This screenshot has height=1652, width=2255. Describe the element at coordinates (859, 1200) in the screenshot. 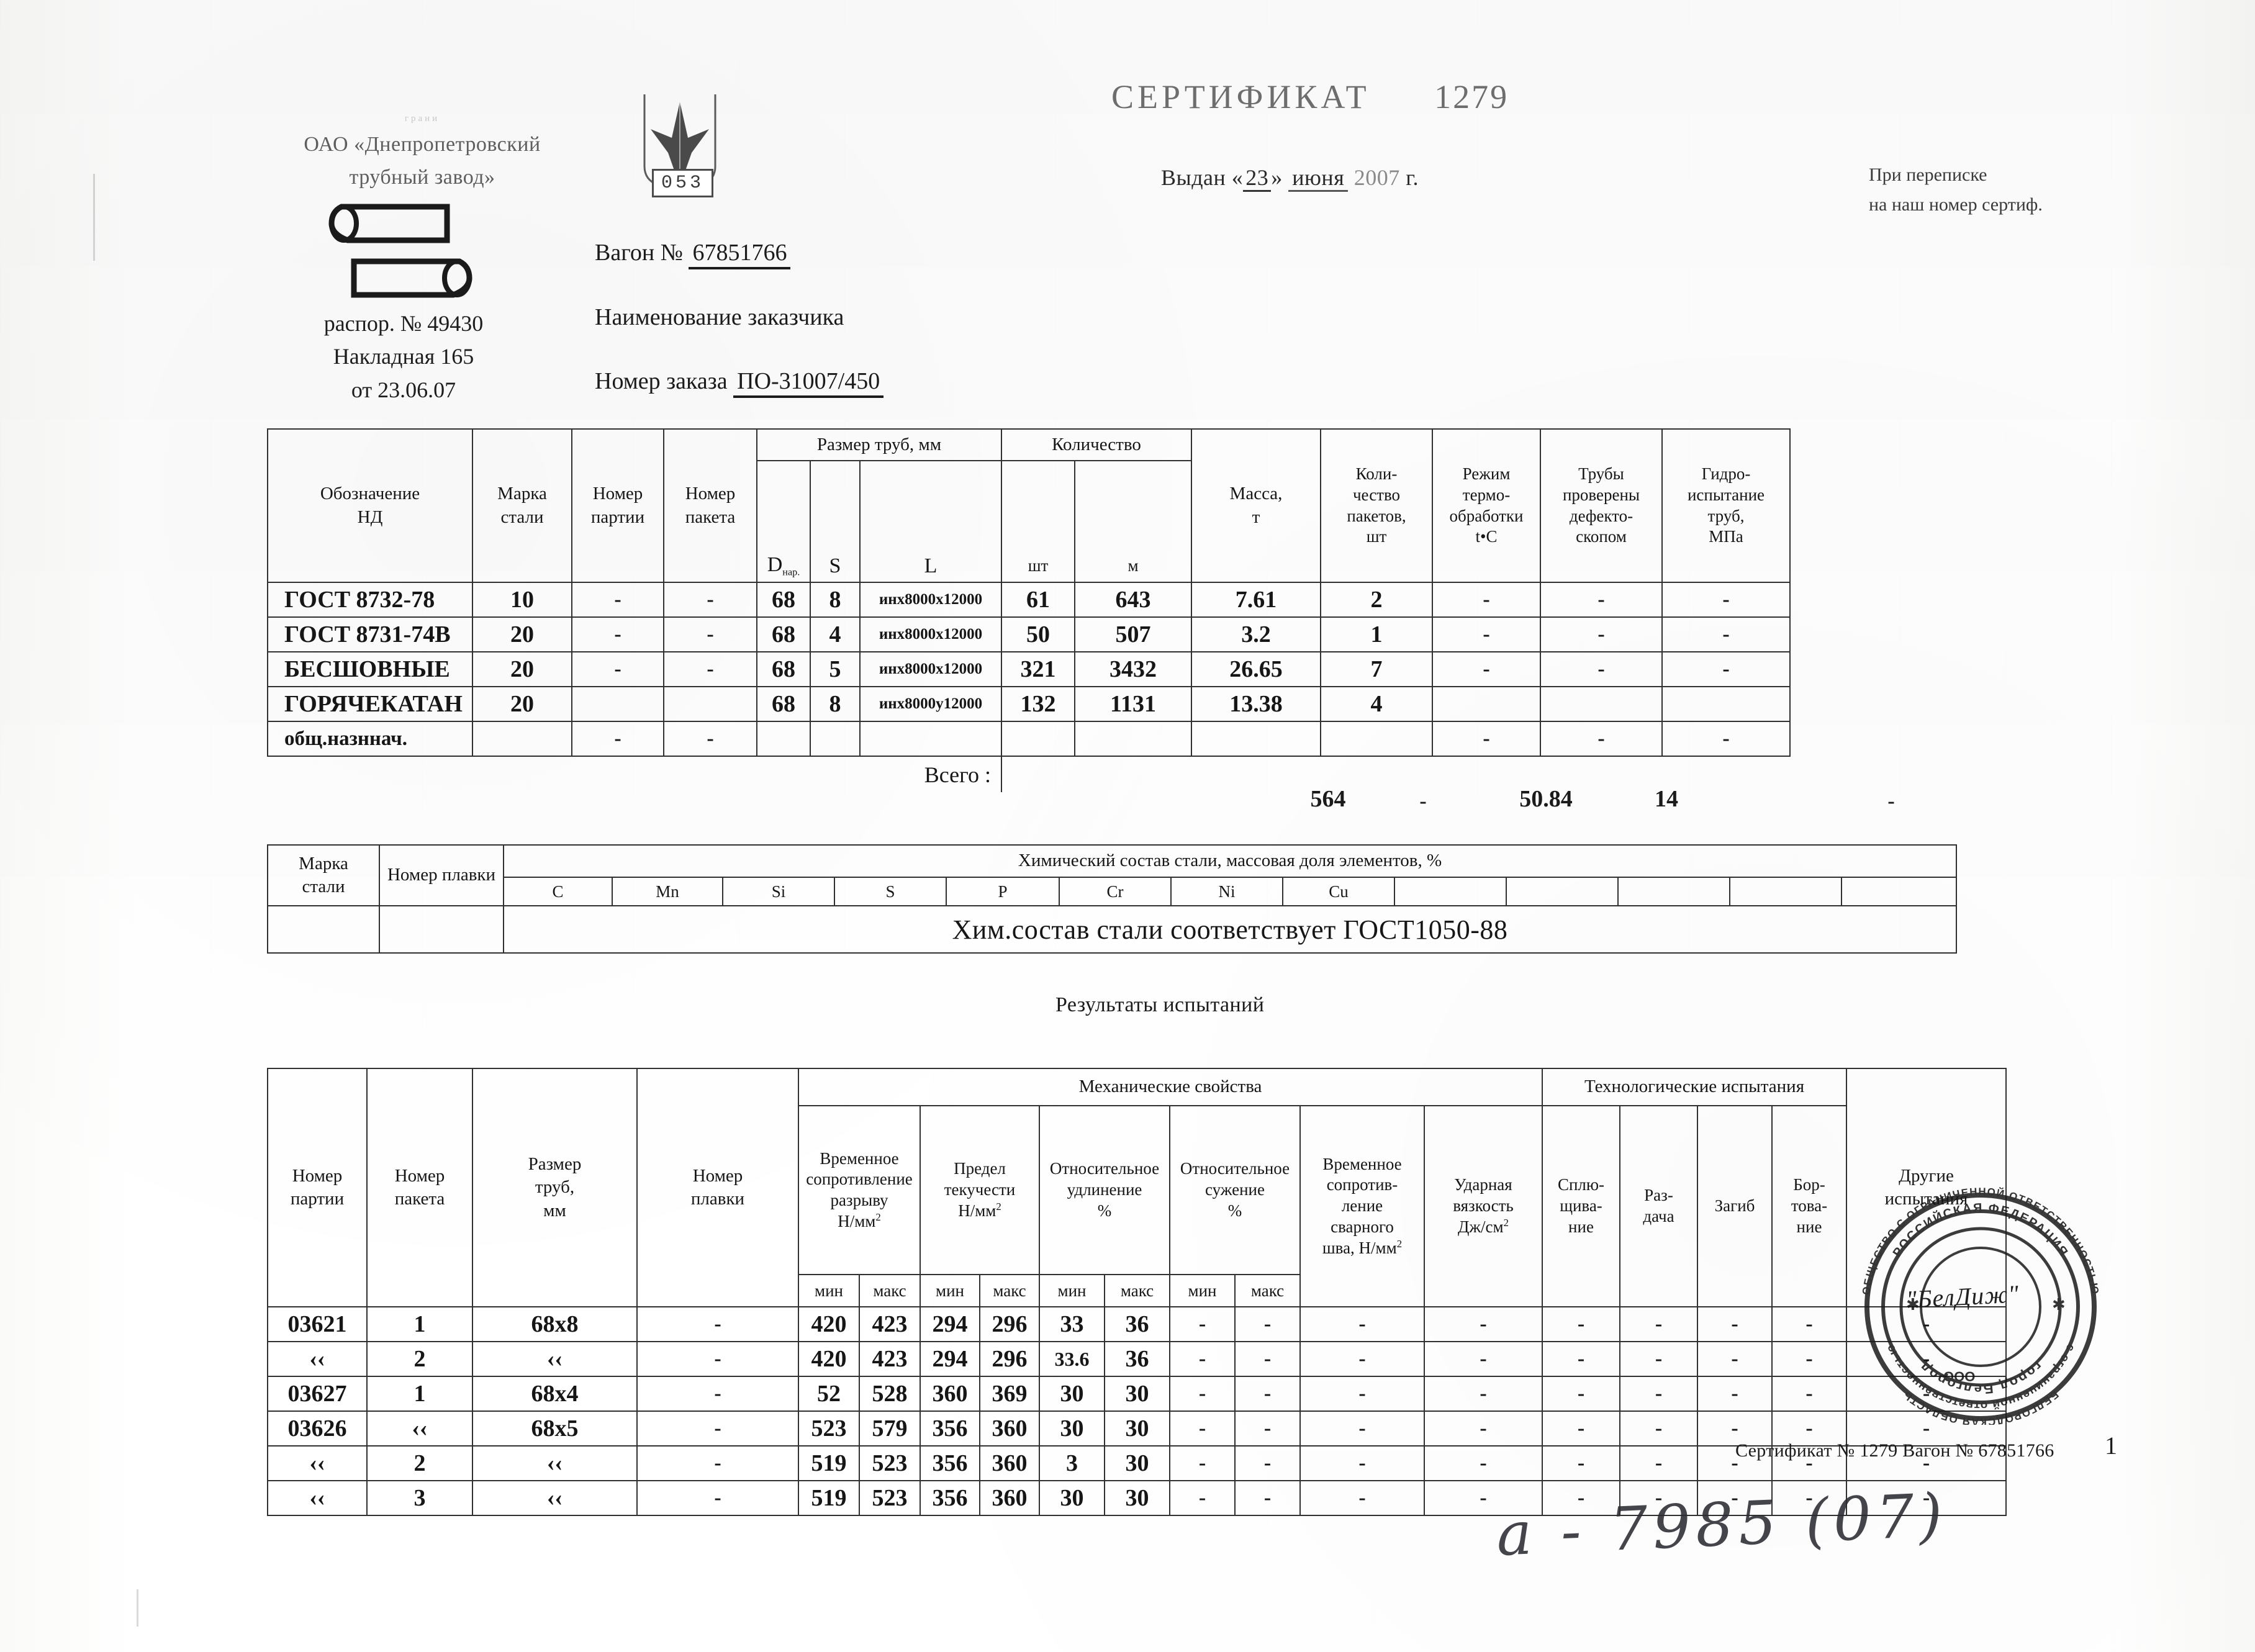

I see `th-uts-l3: разрыву` at that location.